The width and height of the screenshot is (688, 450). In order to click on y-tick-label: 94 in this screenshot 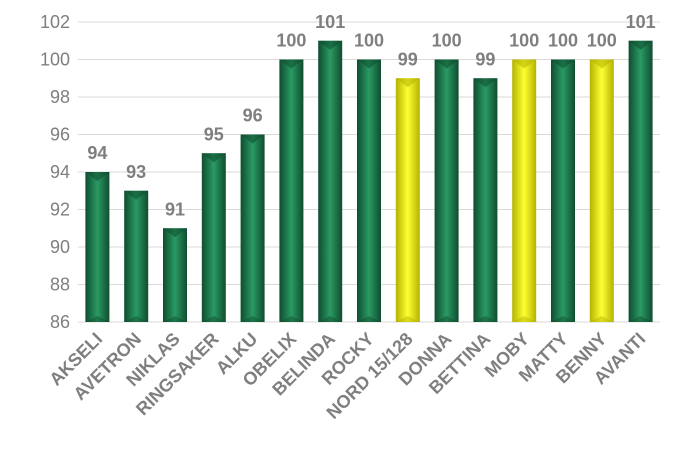, I will do `click(60, 172)`.